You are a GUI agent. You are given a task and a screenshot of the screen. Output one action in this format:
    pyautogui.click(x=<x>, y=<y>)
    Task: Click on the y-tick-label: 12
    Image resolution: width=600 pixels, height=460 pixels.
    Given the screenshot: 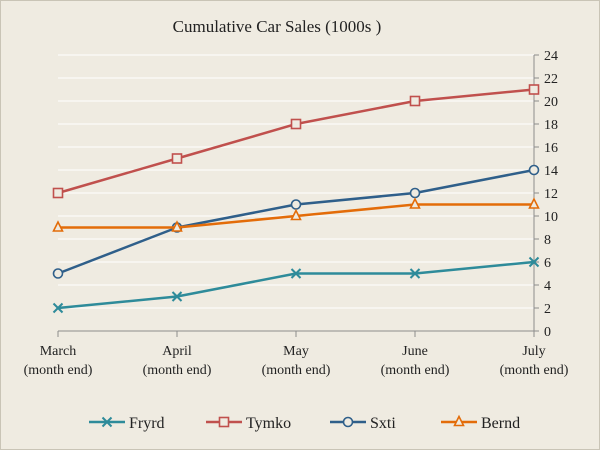 What is the action you would take?
    pyautogui.click(x=551, y=194)
    